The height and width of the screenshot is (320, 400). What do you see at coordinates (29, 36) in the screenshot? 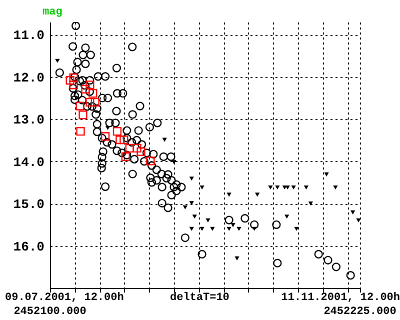
I see `y-tick-label: 11.0` at bounding box center [29, 36].